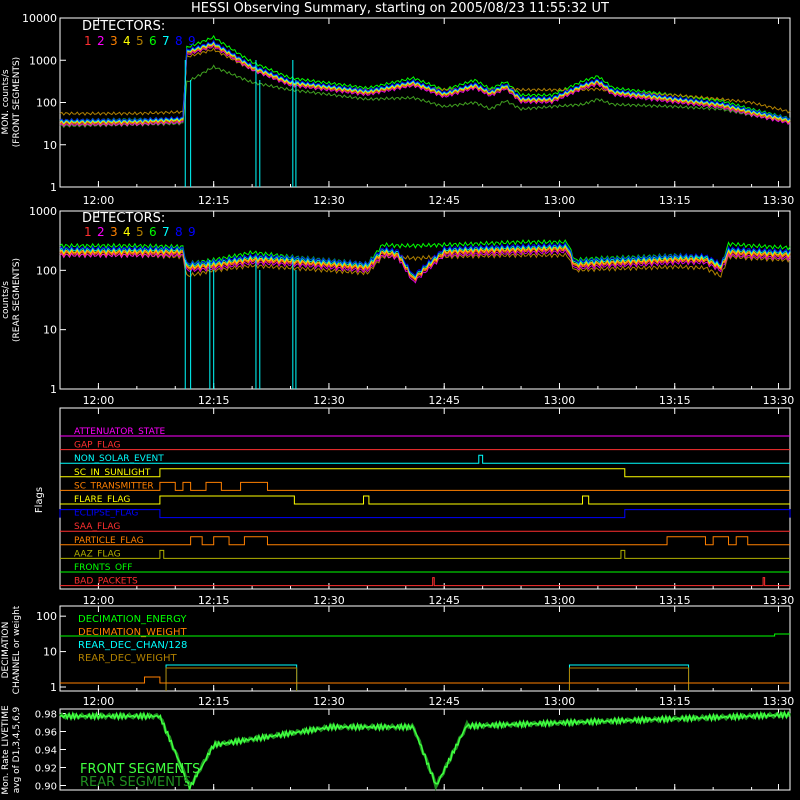 The height and width of the screenshot is (800, 800). Describe the element at coordinates (6, 101) in the screenshot. I see `front-ylabel: MON. counts/s` at that location.